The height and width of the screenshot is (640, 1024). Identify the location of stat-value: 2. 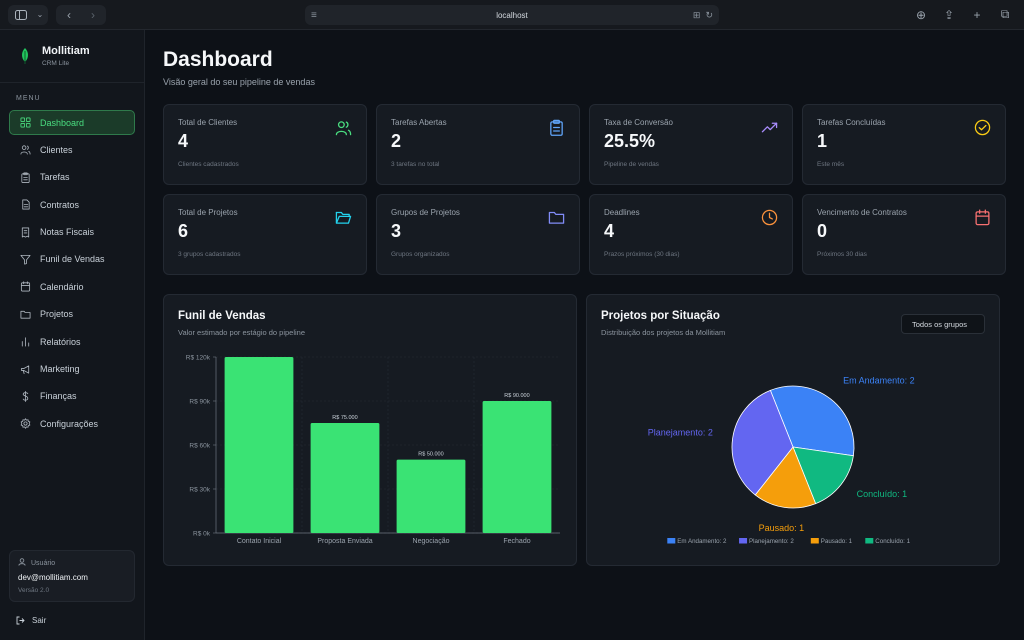
(396, 141).